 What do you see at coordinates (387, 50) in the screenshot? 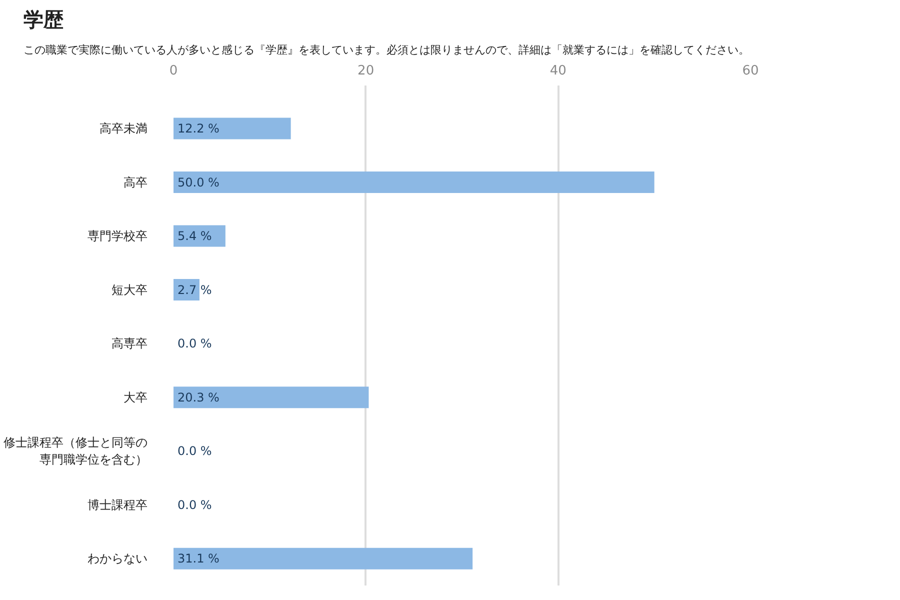
I see `chart-subtitle: この職業で実際に働いている人が多いと感じる『学歴』を表しています。必須とは限りませんので、詳細は「就業するには」を確認してください。` at bounding box center [387, 50].